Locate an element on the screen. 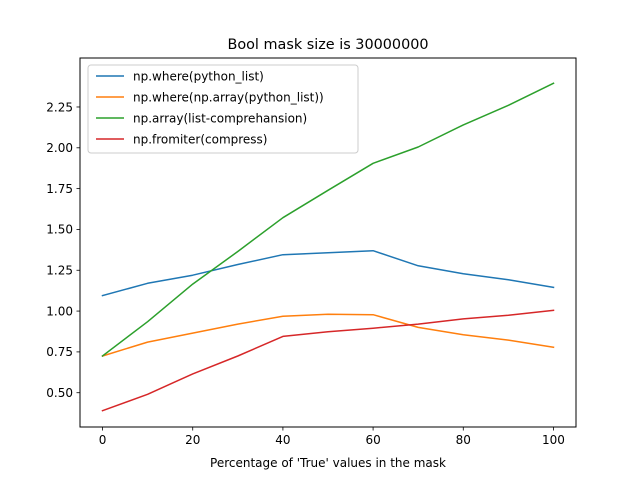 This screenshot has height=484, width=640. x-axis: 0 20 40 60 80 100 is located at coordinates (332, 437).